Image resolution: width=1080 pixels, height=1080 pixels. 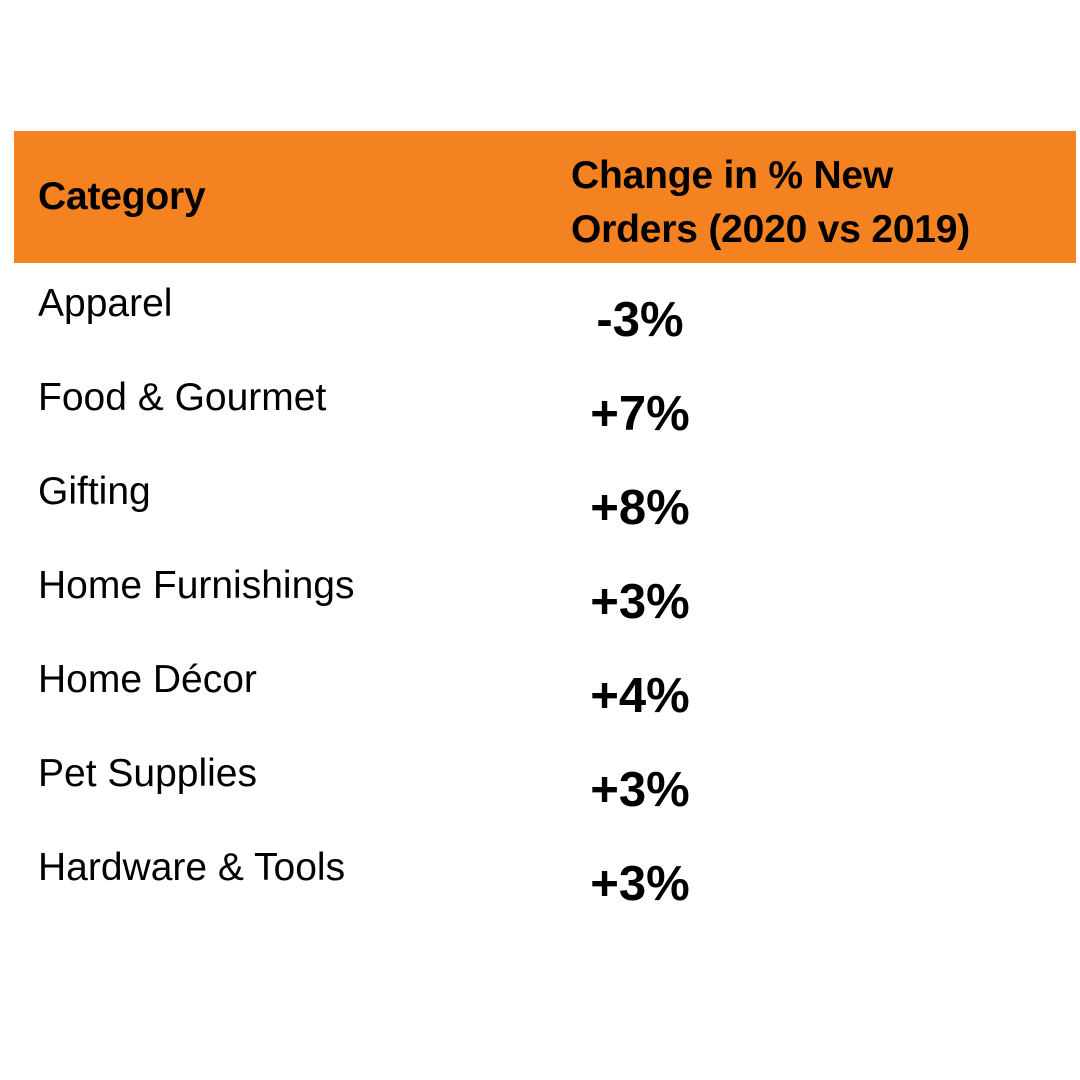 I want to click on table-row-category: Pet Supplies, so click(x=147, y=773).